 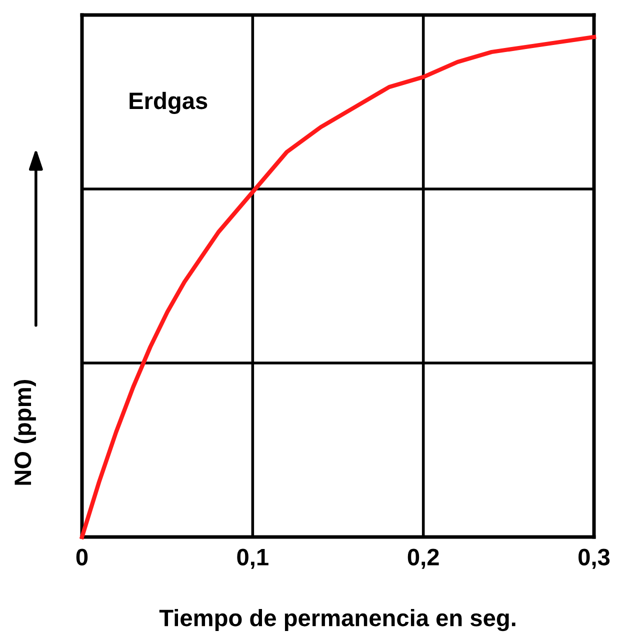 I want to click on y-axis-title: NO (ppm), so click(x=25, y=432).